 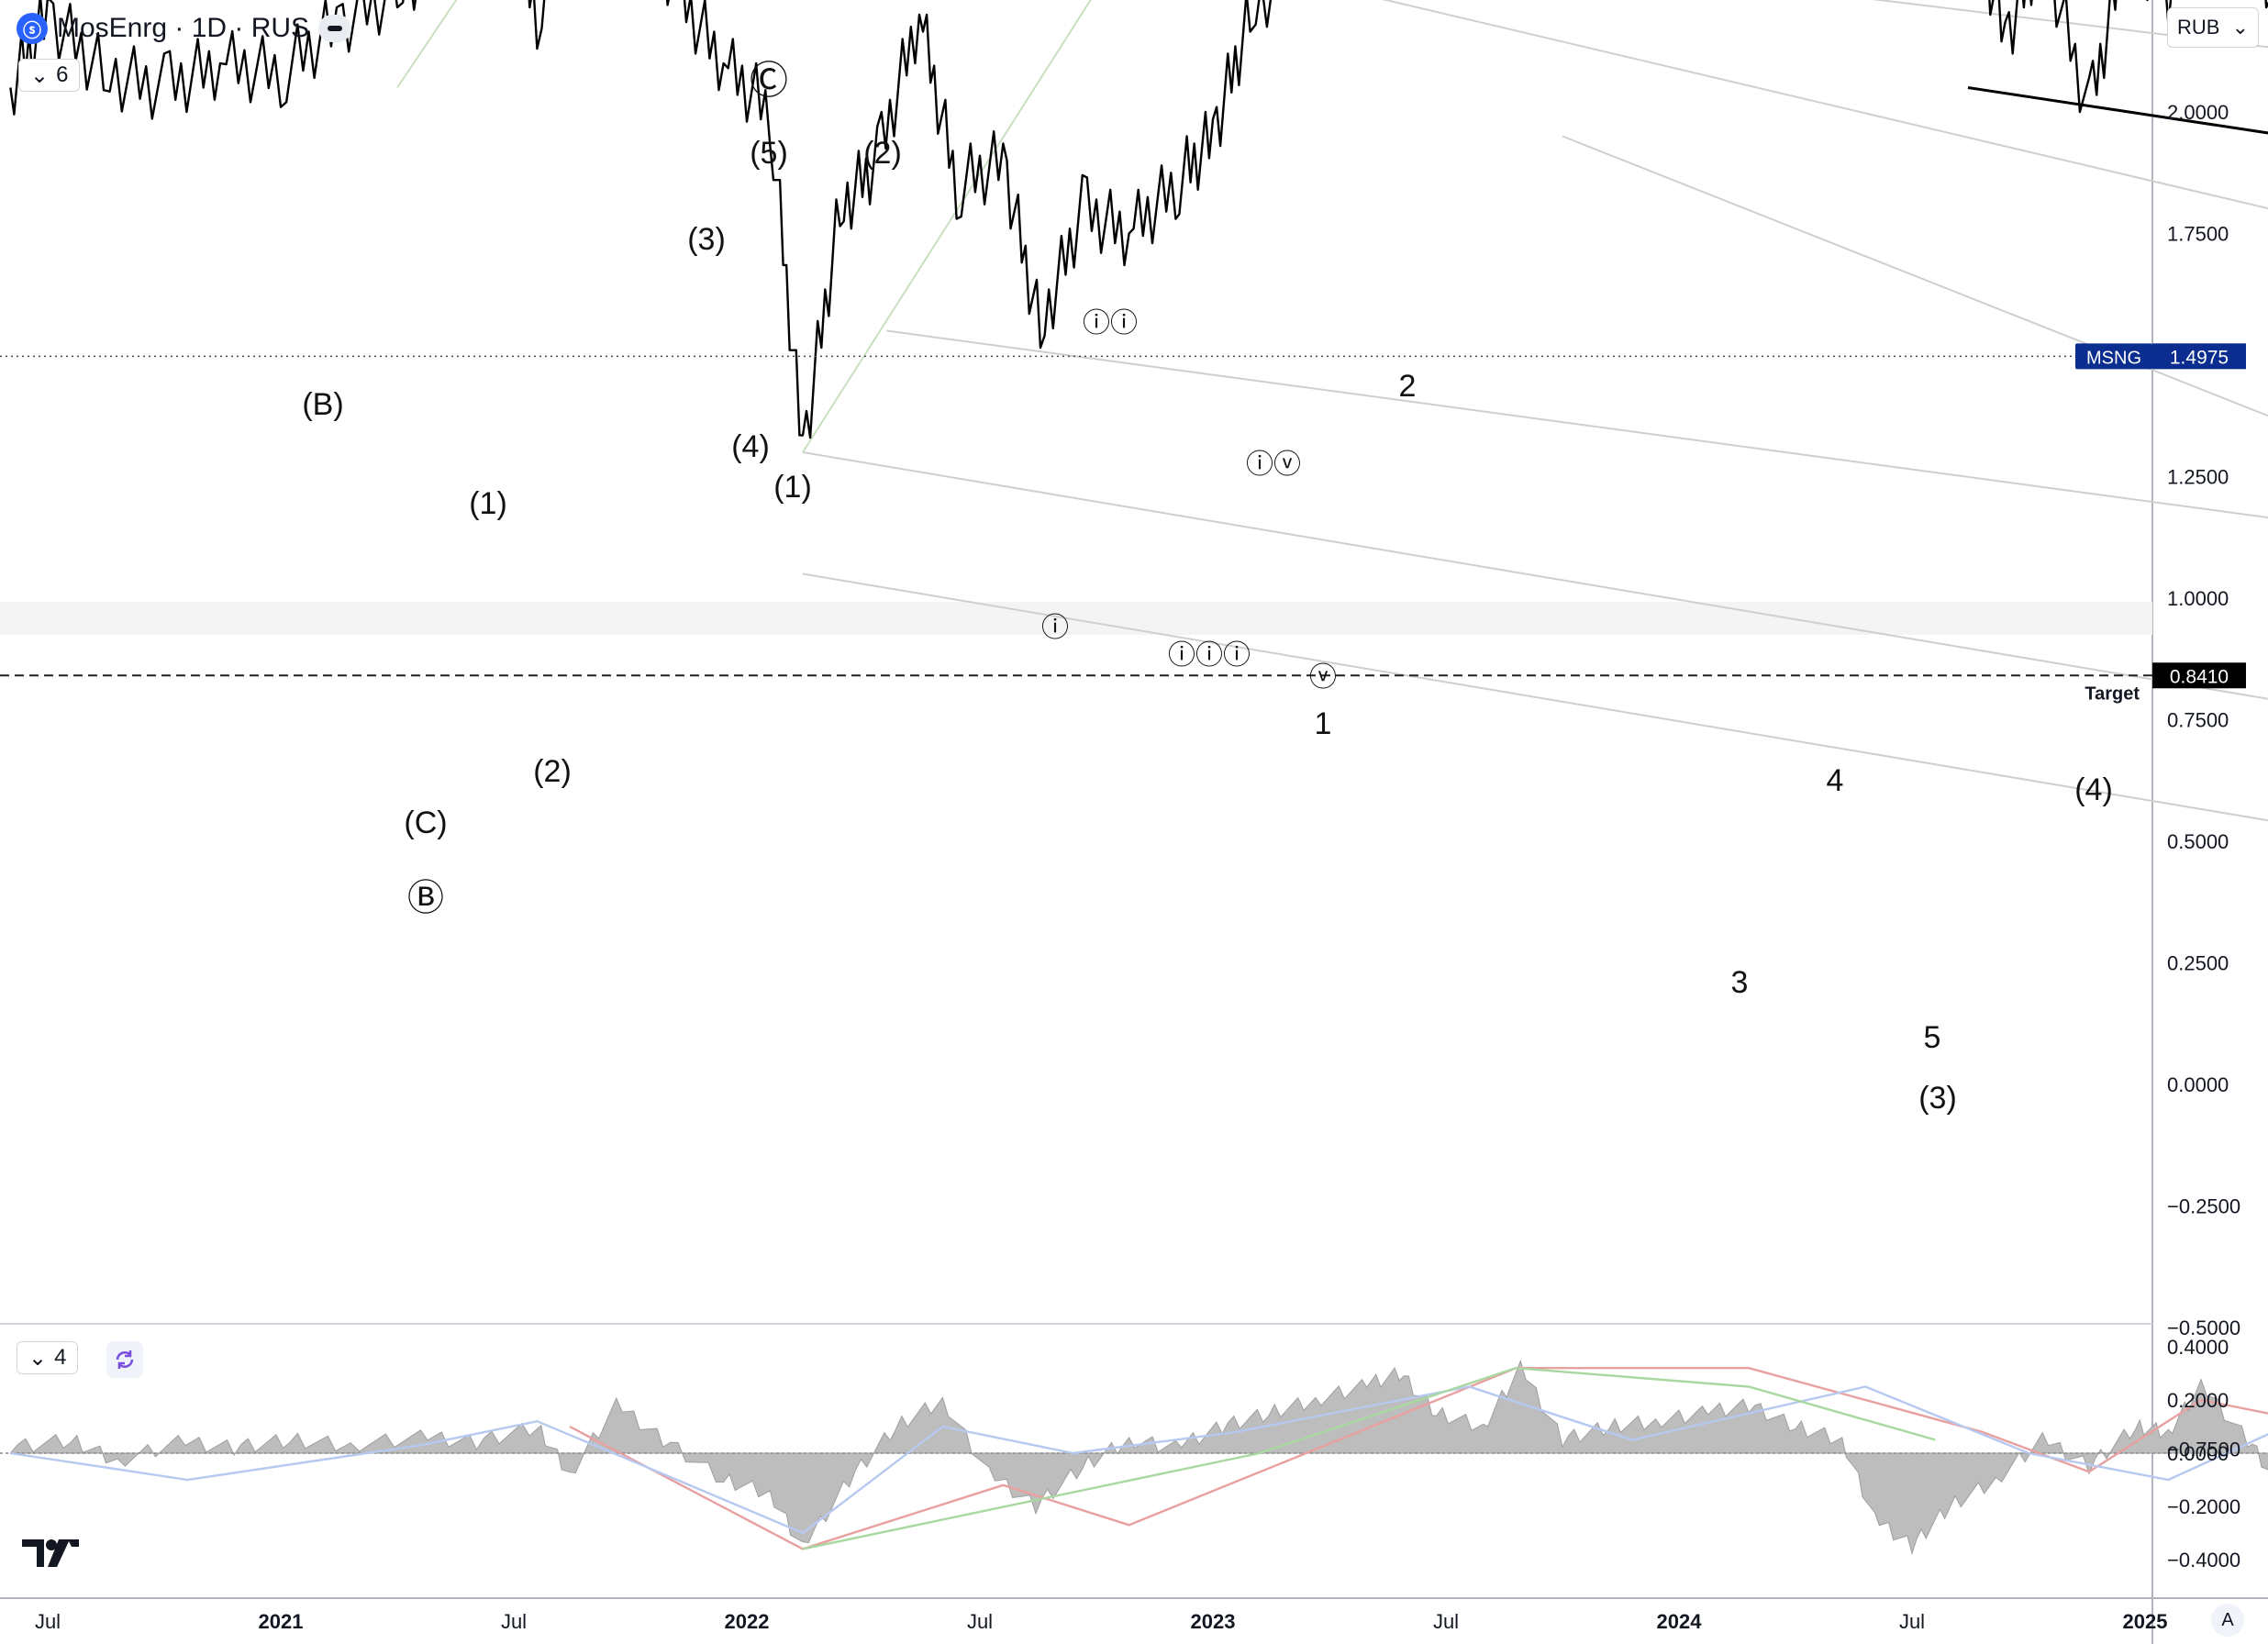 I want to click on price-tick-label: 1.2500, so click(x=2198, y=477).